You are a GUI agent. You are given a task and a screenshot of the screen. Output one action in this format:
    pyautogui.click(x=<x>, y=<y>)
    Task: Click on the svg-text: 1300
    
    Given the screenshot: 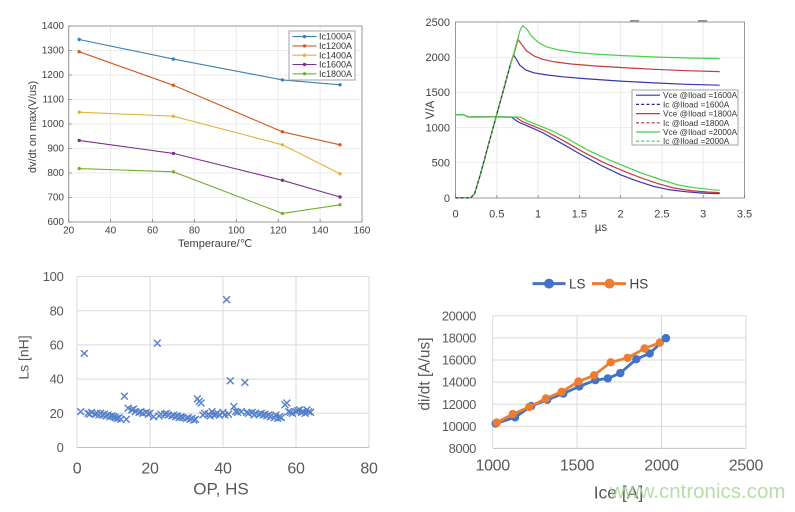 What is the action you would take?
    pyautogui.click(x=53, y=51)
    